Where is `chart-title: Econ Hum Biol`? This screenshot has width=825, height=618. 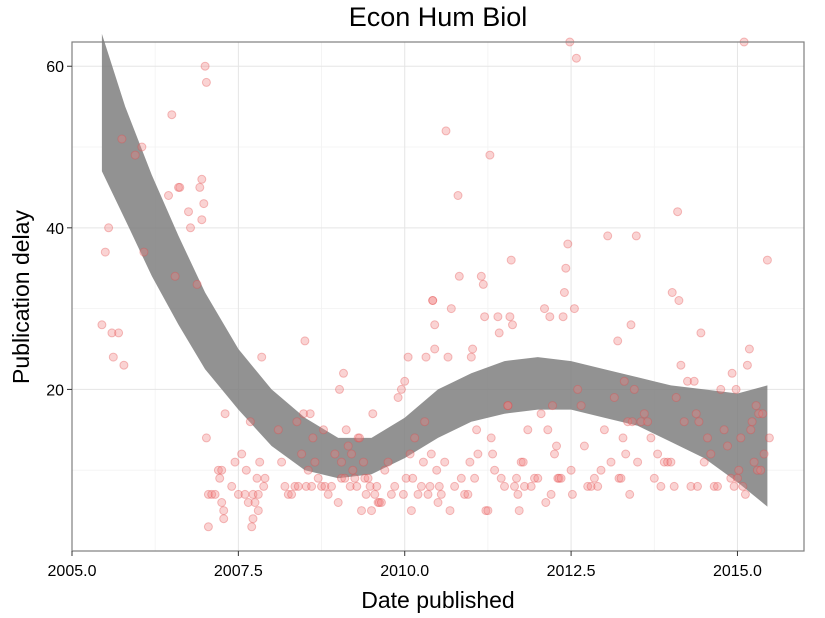 chart-title: Econ Hum Biol is located at coordinates (438, 17).